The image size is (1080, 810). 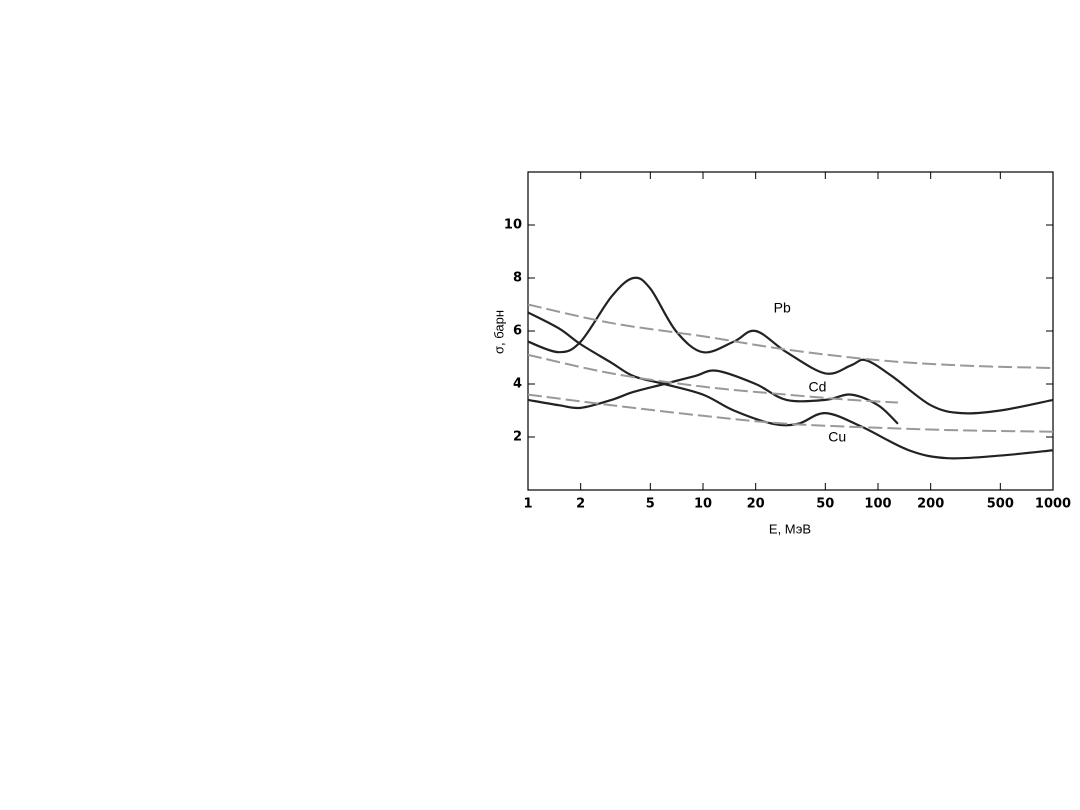 What do you see at coordinates (513, 225) in the screenshot?
I see `y-tick-label: 10` at bounding box center [513, 225].